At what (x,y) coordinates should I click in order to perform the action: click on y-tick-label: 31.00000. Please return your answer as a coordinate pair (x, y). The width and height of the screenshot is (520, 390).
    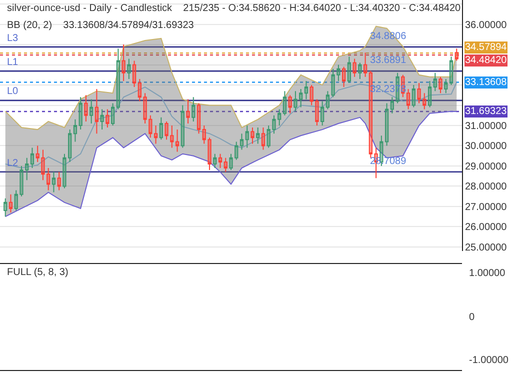
    Looking at the image, I should click on (486, 126).